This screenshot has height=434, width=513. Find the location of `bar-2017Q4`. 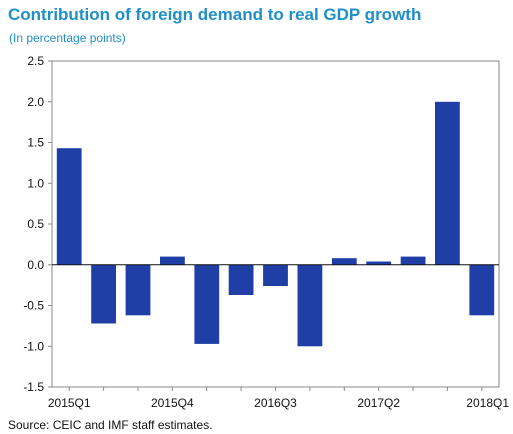

bar-2017Q4 is located at coordinates (447, 183).